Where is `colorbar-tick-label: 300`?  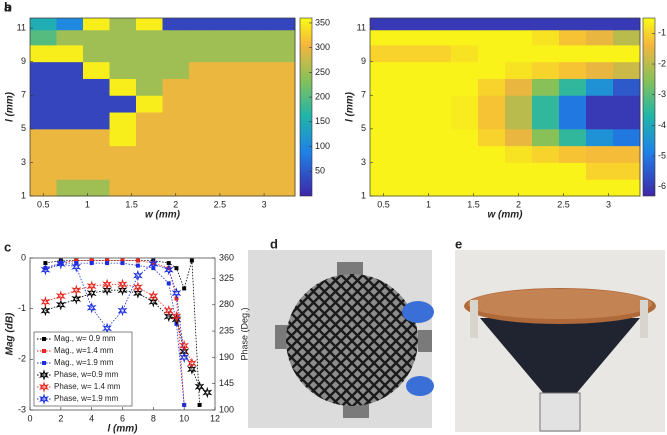
colorbar-tick-label: 300 is located at coordinates (322, 47).